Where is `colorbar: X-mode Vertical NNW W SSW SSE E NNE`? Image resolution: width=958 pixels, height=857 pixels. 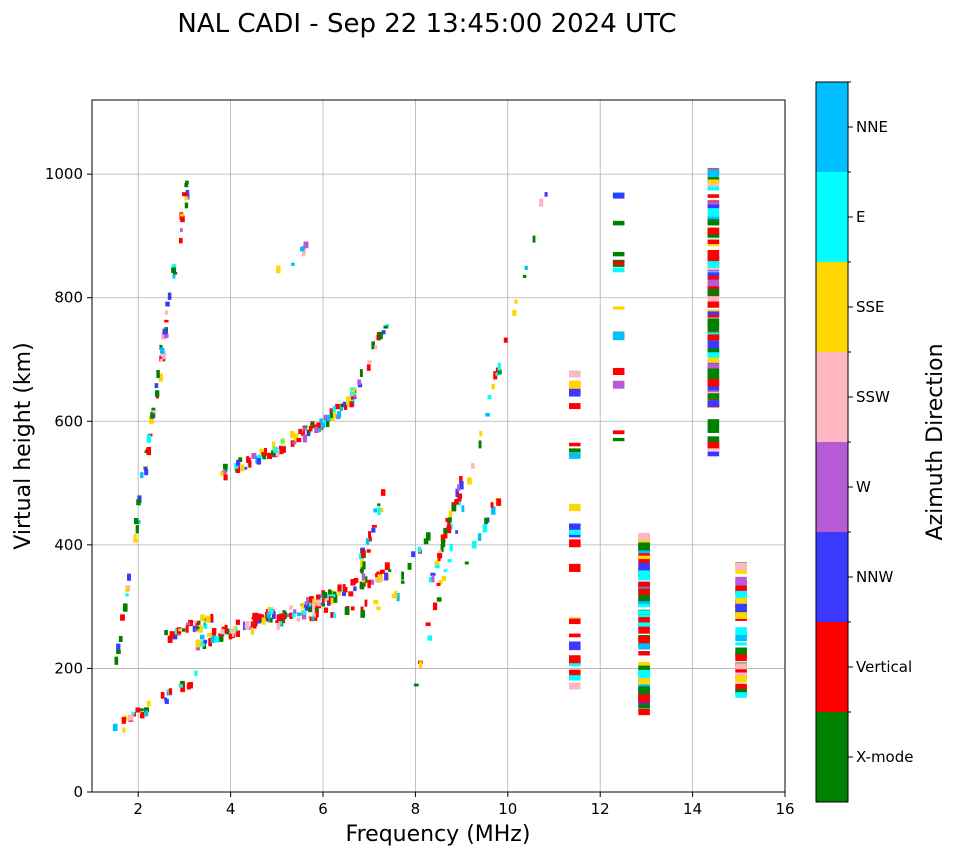 colorbar: X-mode Vertical NNW W SSW SSE E NNE is located at coordinates (864, 441).